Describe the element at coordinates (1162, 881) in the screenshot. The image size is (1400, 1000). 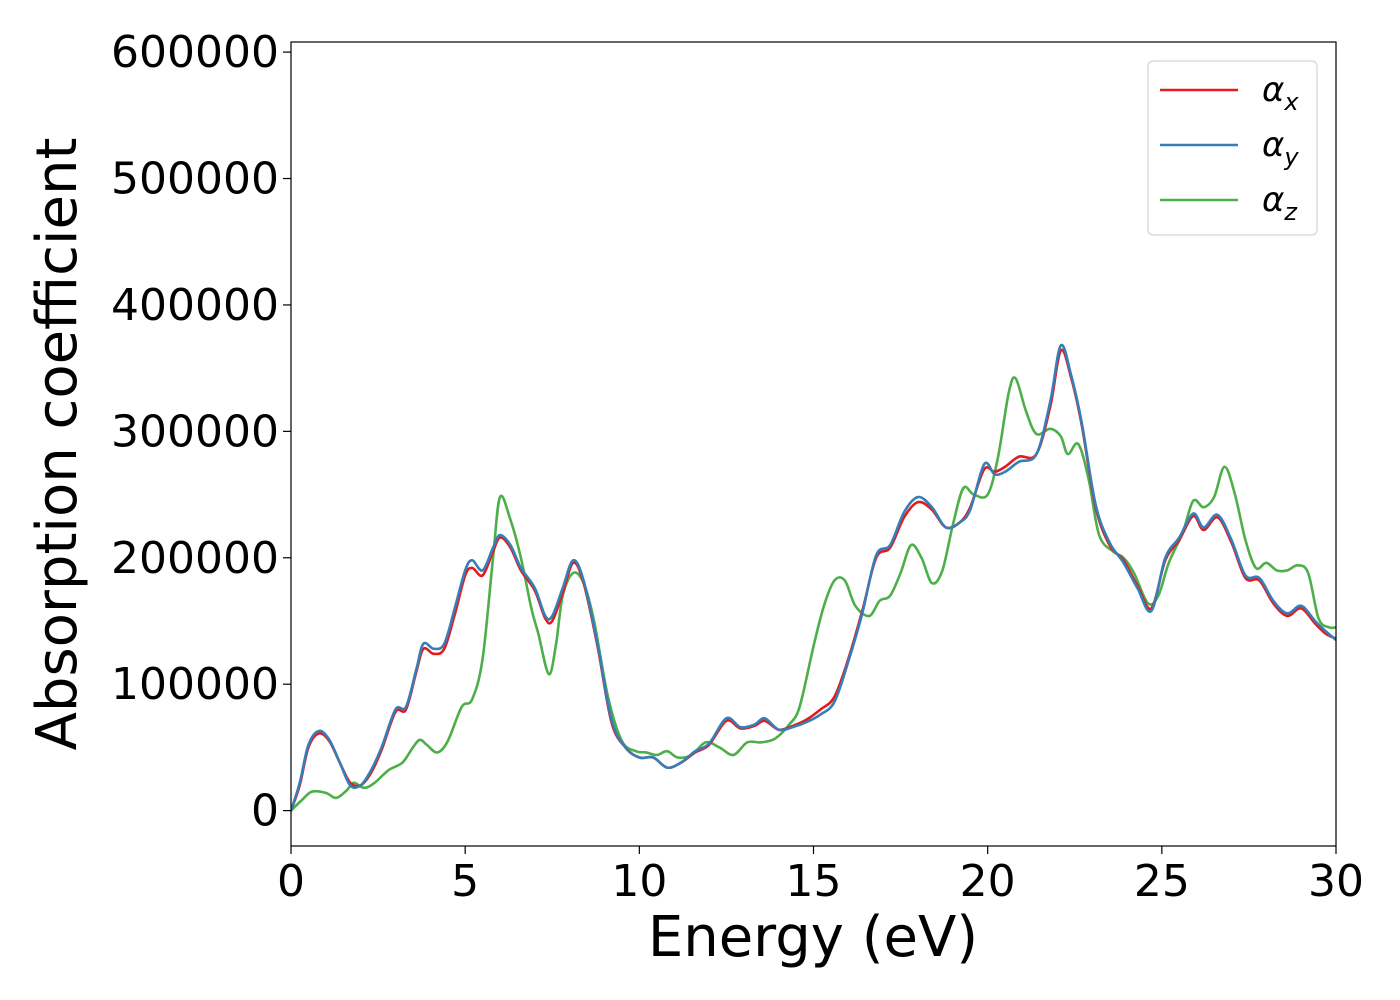
I see `x-tick-label: 25` at that location.